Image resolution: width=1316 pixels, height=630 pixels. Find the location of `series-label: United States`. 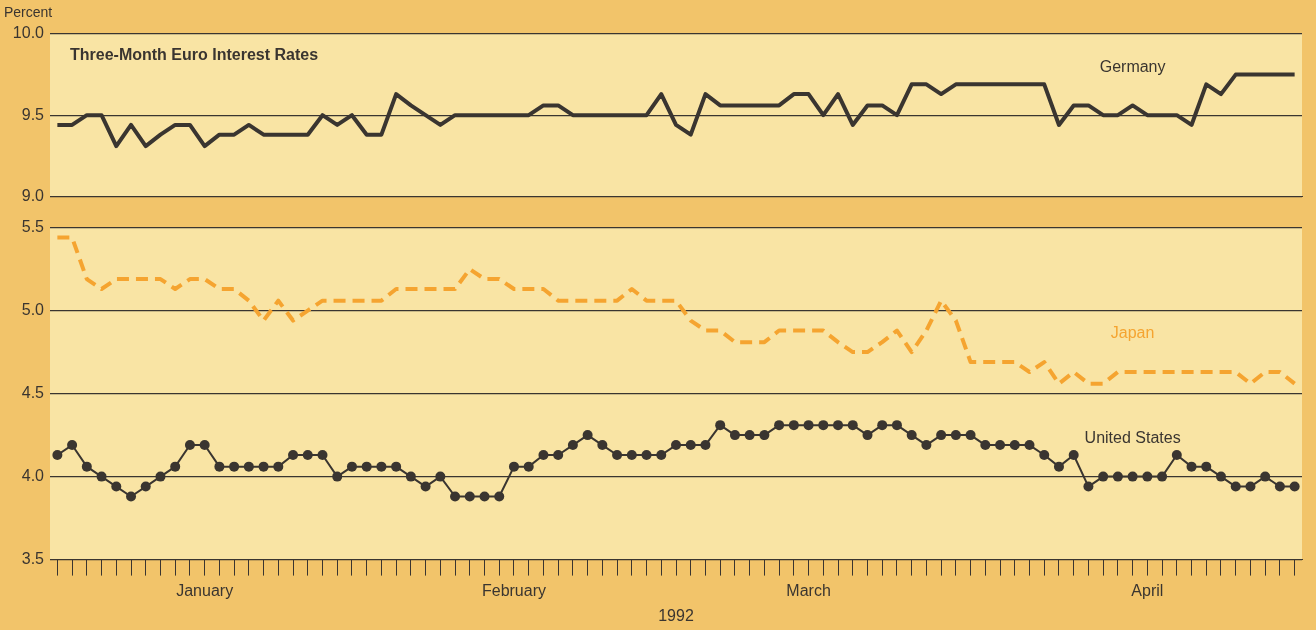

series-label: United States is located at coordinates (1132, 438).